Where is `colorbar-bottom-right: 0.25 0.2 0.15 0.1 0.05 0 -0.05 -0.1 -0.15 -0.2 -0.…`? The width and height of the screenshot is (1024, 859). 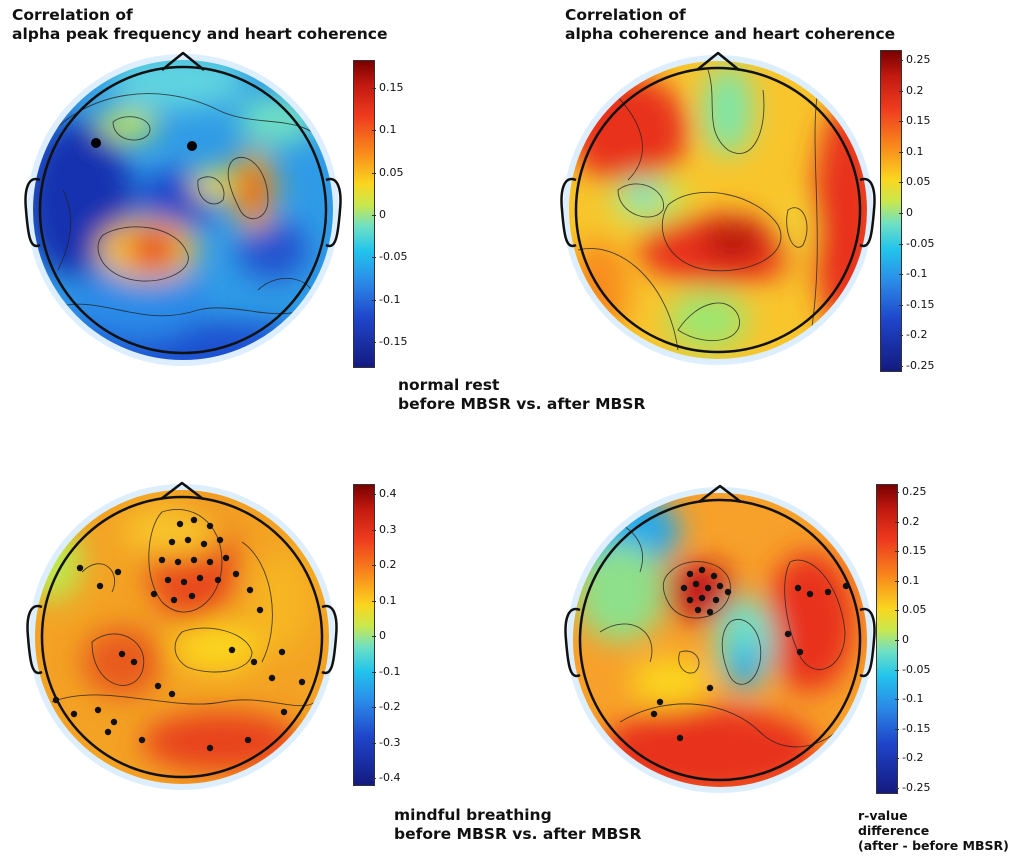 colorbar-bottom-right: 0.25 0.2 0.15 0.1 0.05 0 -0.05 -0.1 -0.15 -0.2 -0.… is located at coordinates (911, 639).